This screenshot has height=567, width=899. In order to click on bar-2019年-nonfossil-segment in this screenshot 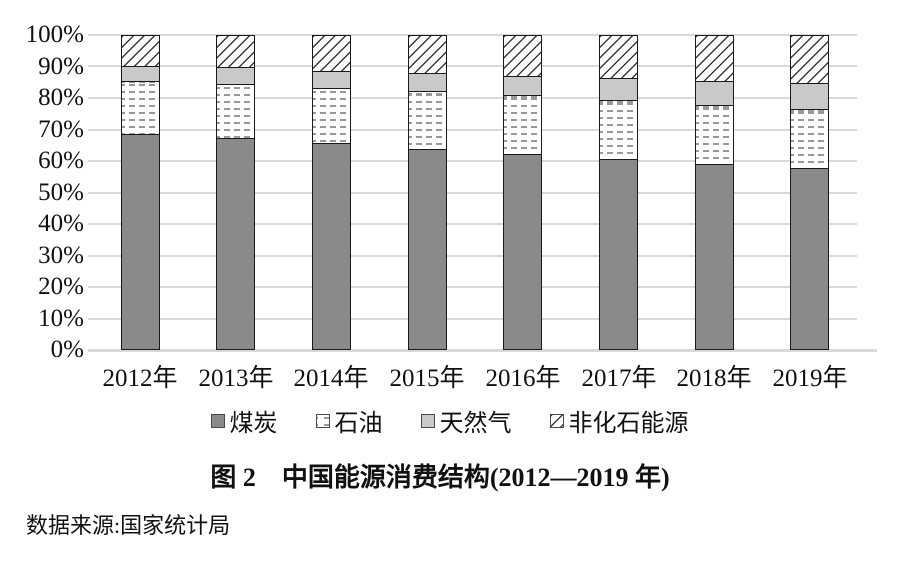, I will do `click(809, 59)`.